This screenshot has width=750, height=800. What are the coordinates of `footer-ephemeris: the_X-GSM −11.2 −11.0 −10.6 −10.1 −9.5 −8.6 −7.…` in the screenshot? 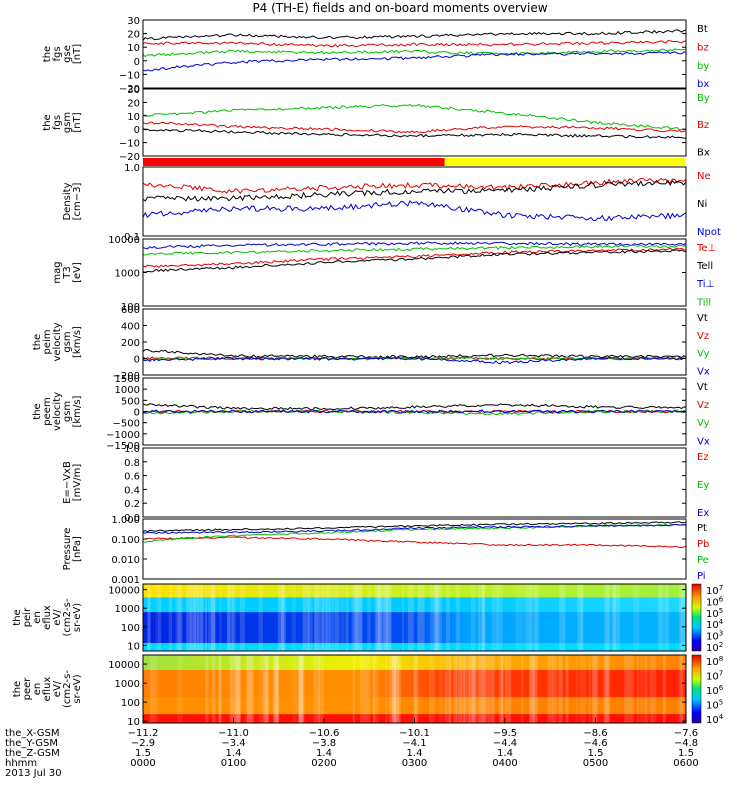 It's located at (352, 748).